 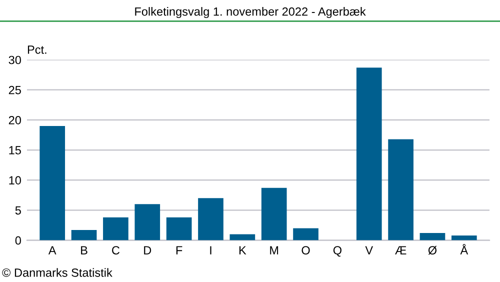 I want to click on x-tick-label: Æ, so click(x=400, y=250).